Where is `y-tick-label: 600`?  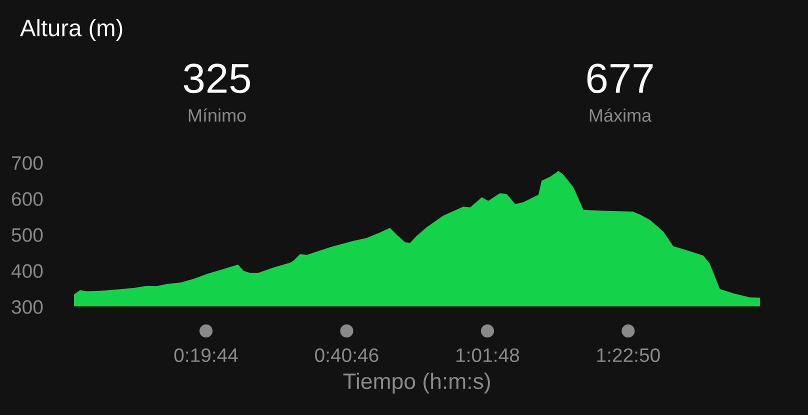 y-tick-label: 600 is located at coordinates (27, 199).